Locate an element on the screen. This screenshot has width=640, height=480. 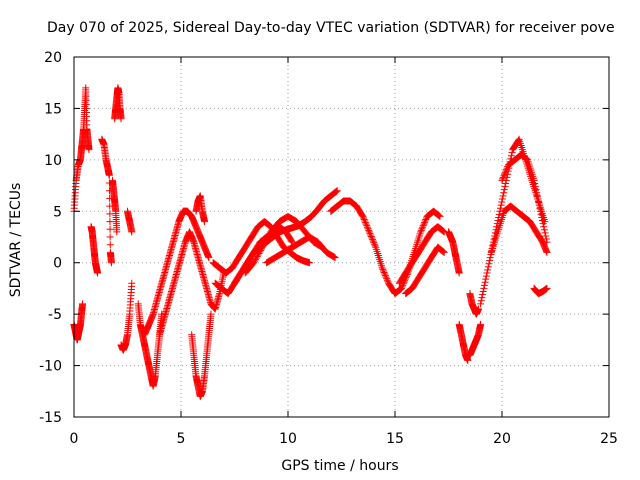
y-tick-label: 20 is located at coordinates (53, 58).